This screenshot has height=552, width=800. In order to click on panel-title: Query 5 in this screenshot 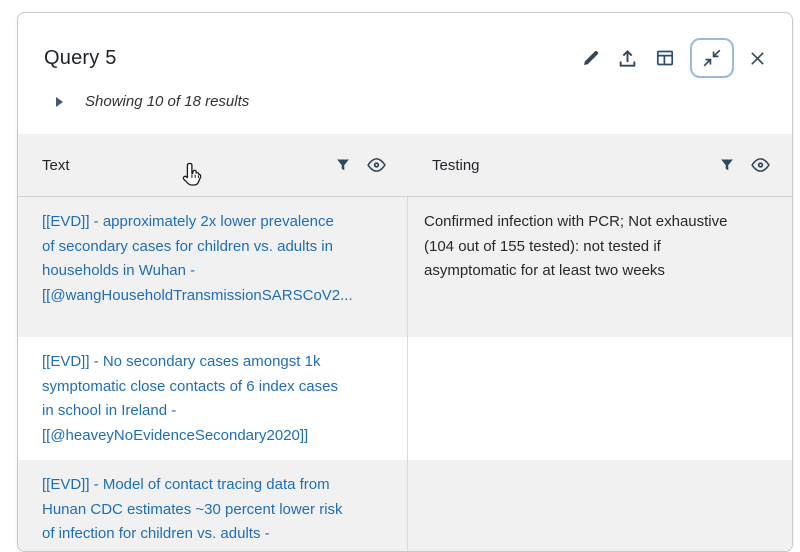, I will do `click(80, 57)`.